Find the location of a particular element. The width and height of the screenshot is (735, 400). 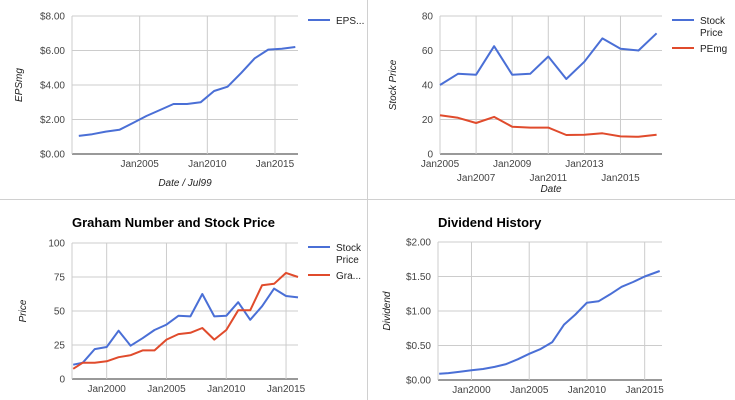

y-tick-label: $8.00 is located at coordinates (52, 17).